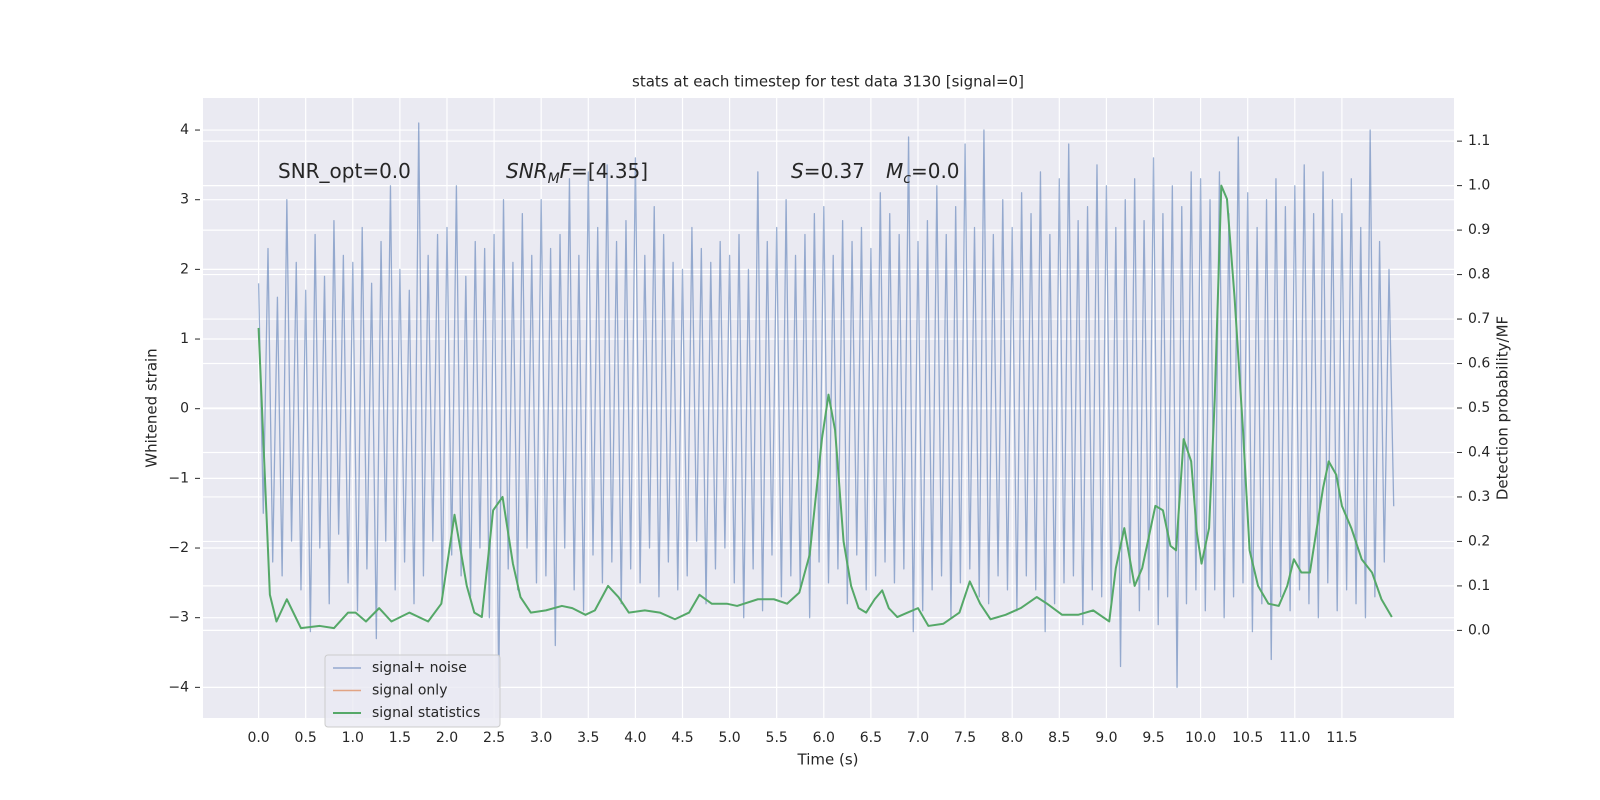 The height and width of the screenshot is (800, 1600). What do you see at coordinates (824, 738) in the screenshot?
I see `x-tick-label: 6.0` at bounding box center [824, 738].